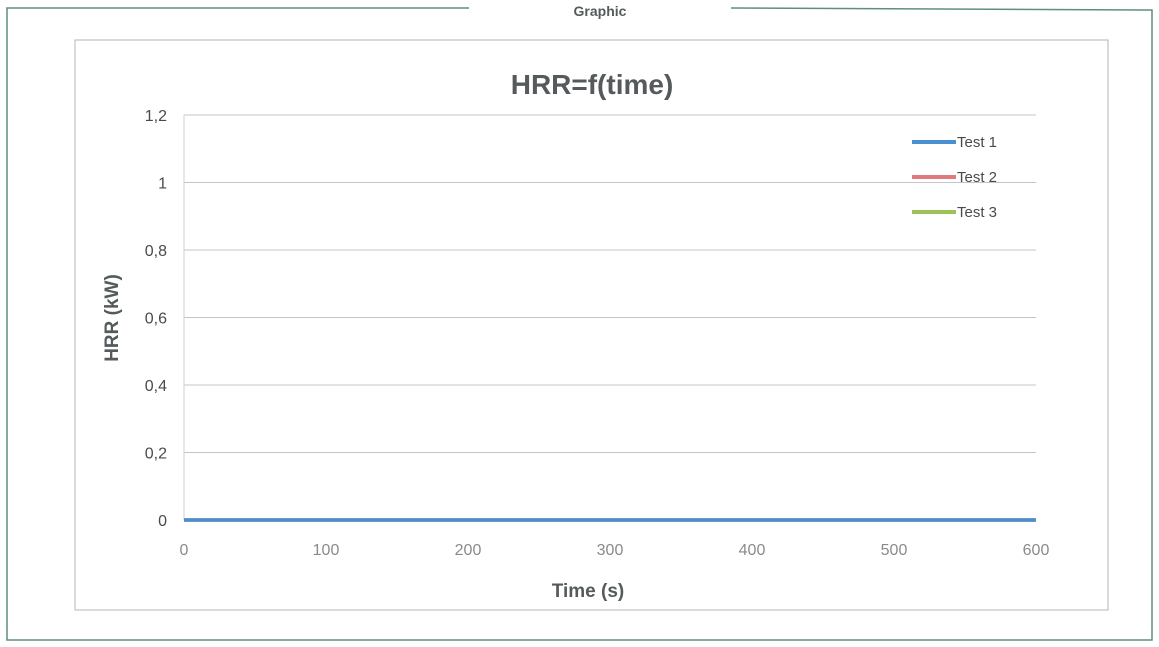 This screenshot has width=1159, height=647. What do you see at coordinates (752, 550) in the screenshot?
I see `x-tick-label: 400` at bounding box center [752, 550].